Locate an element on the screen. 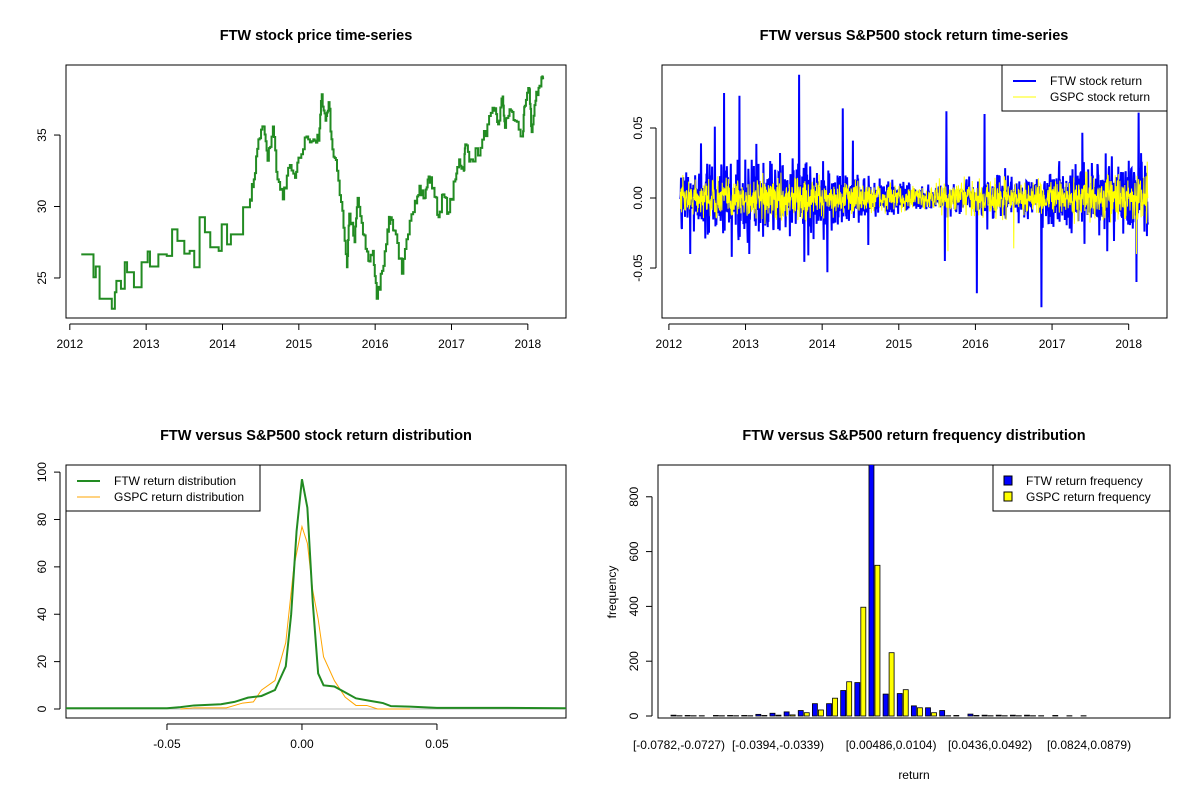 Image resolution: width=1200 pixels, height=800 pixels. x-axis-label-return: return is located at coordinates (913, 775).